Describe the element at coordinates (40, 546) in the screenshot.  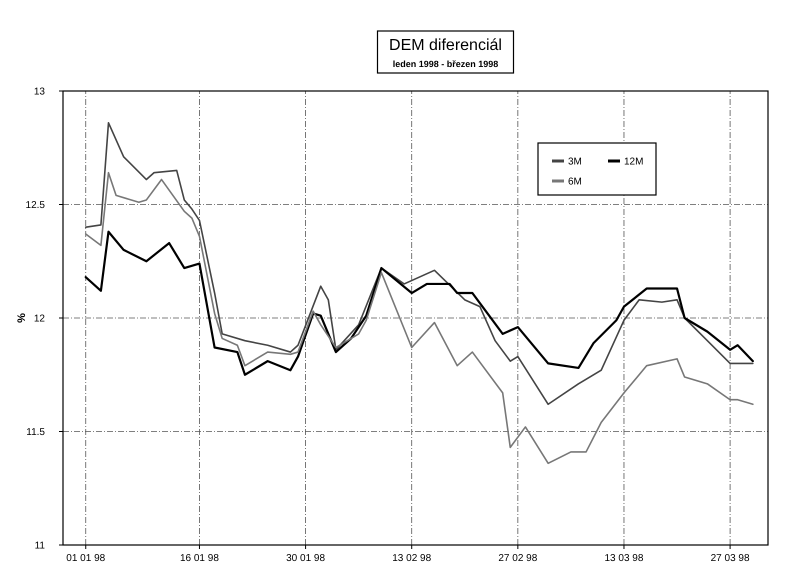
I see `y-tick-label: 11` at that location.